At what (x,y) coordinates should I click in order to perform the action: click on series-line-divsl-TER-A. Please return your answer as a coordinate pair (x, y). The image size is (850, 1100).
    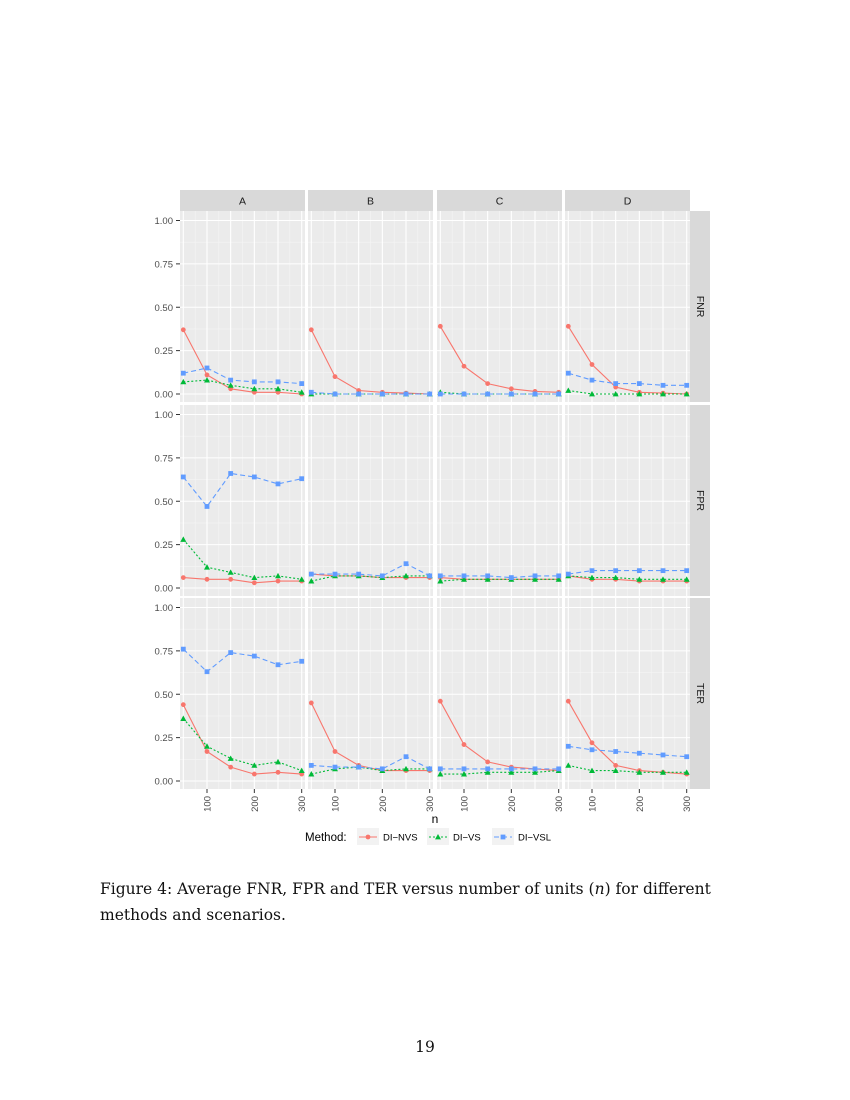
    Looking at the image, I should click on (242, 660).